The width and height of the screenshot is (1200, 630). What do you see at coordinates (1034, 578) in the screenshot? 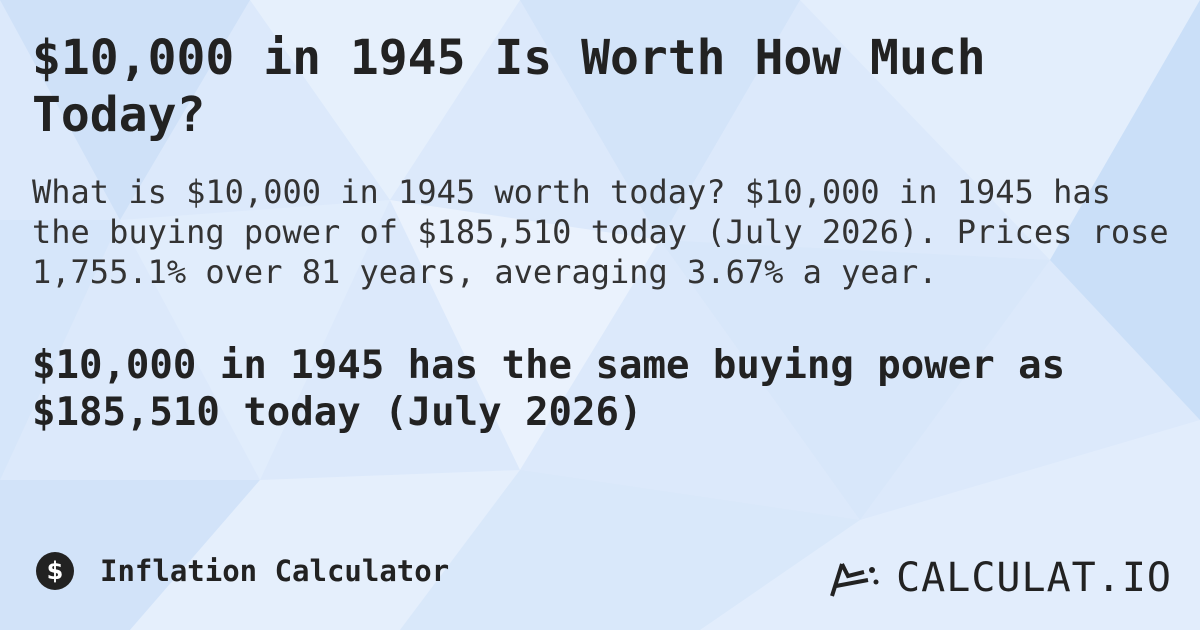
I see `logo: CALCULAT.IO` at bounding box center [1034, 578].